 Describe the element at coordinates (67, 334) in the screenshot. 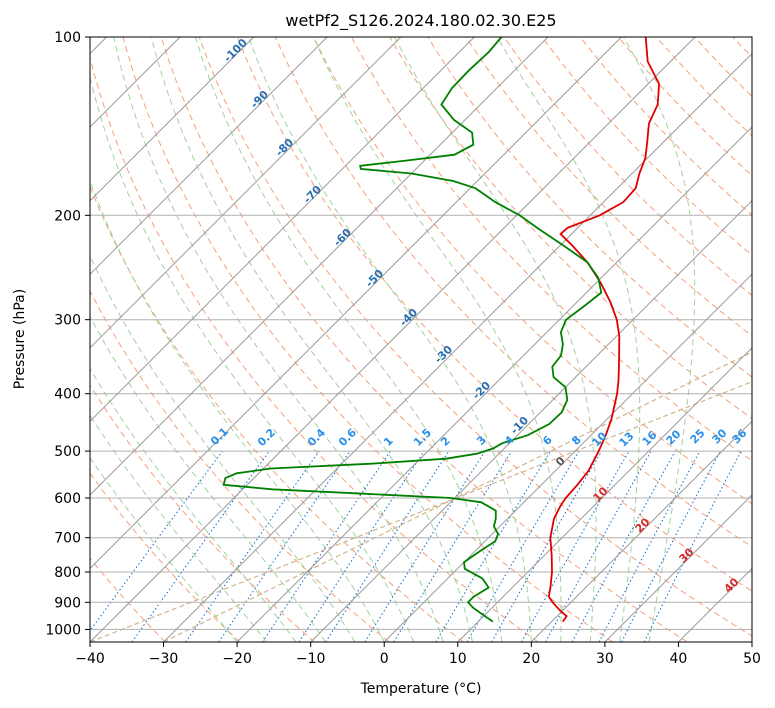

I see `y-axis: 100 200 300 400 500 600 700 800 900 1000` at that location.